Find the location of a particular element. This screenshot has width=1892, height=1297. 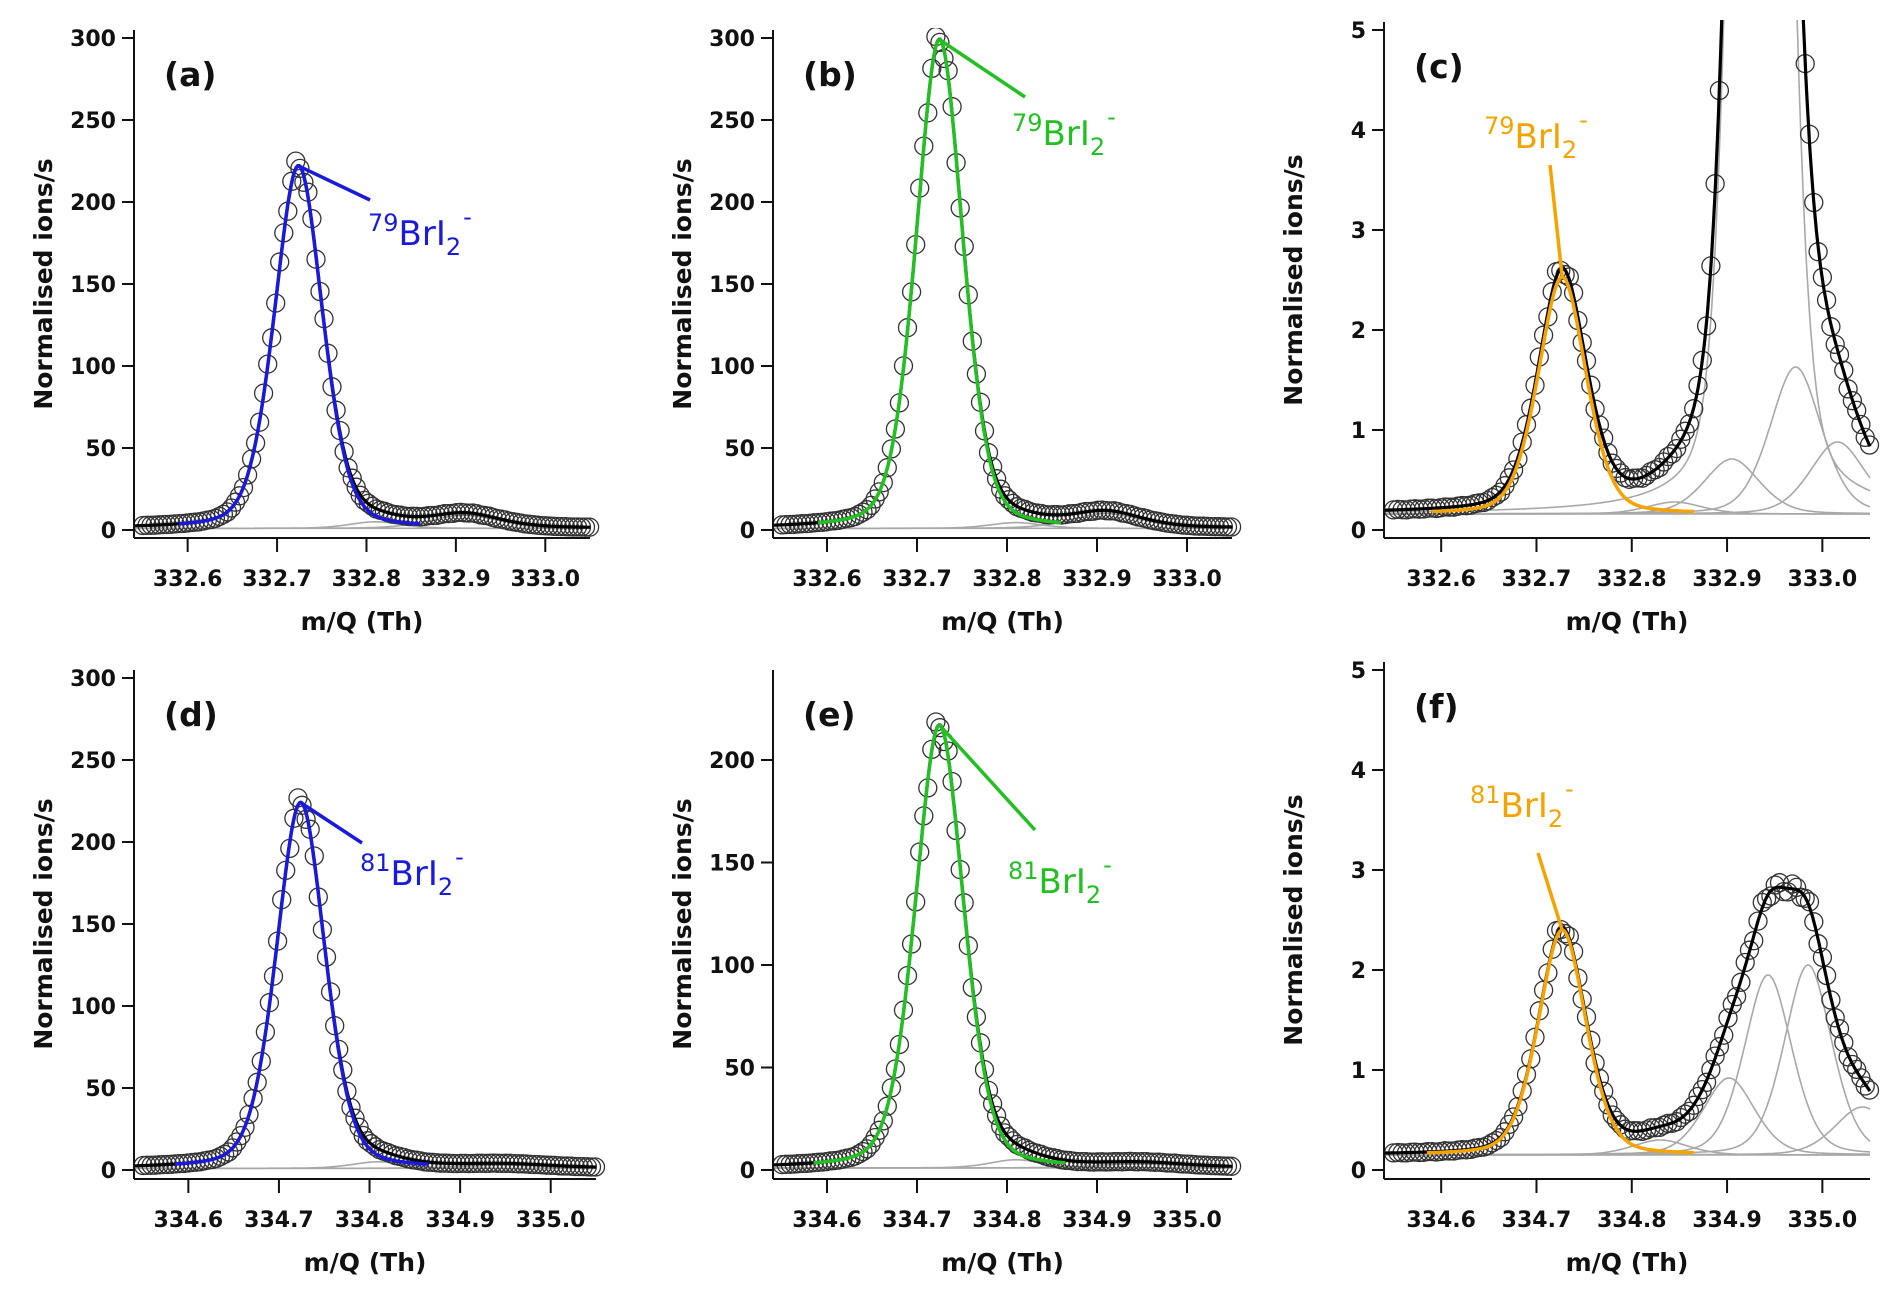

panel-label: (f) is located at coordinates (1436, 706).